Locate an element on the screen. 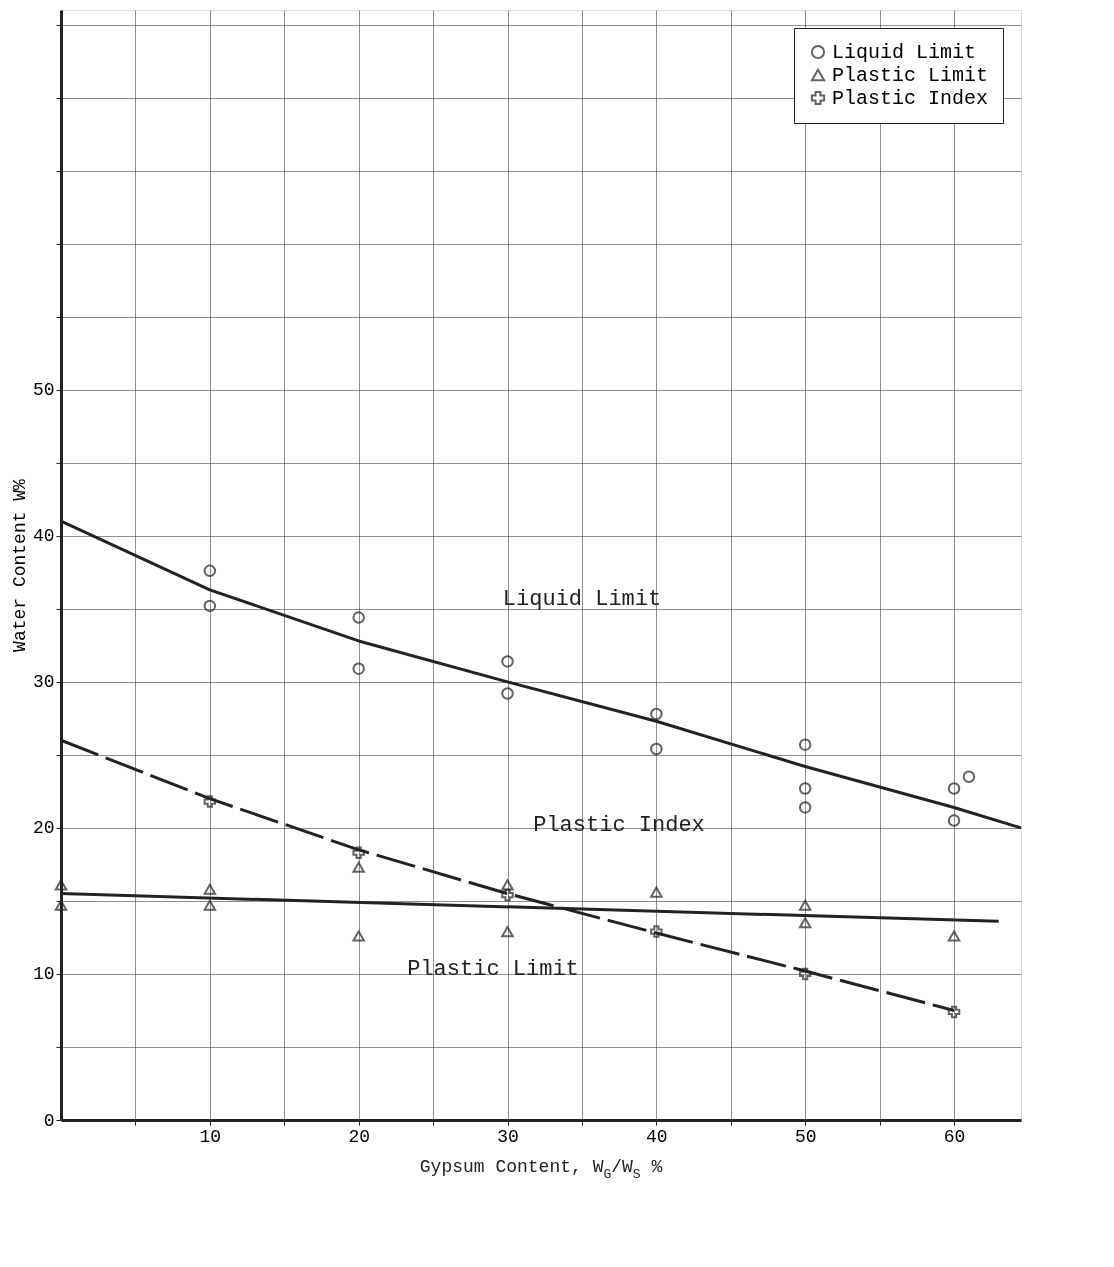 The width and height of the screenshot is (1114, 1267). x-tick-label: 60 is located at coordinates (954, 1136).